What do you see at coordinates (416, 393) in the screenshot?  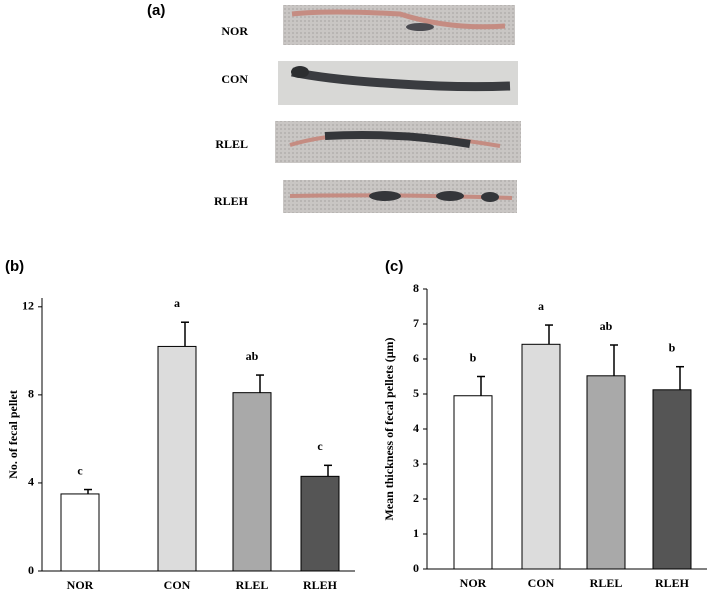 I see `y-tick-label: 5` at bounding box center [416, 393].